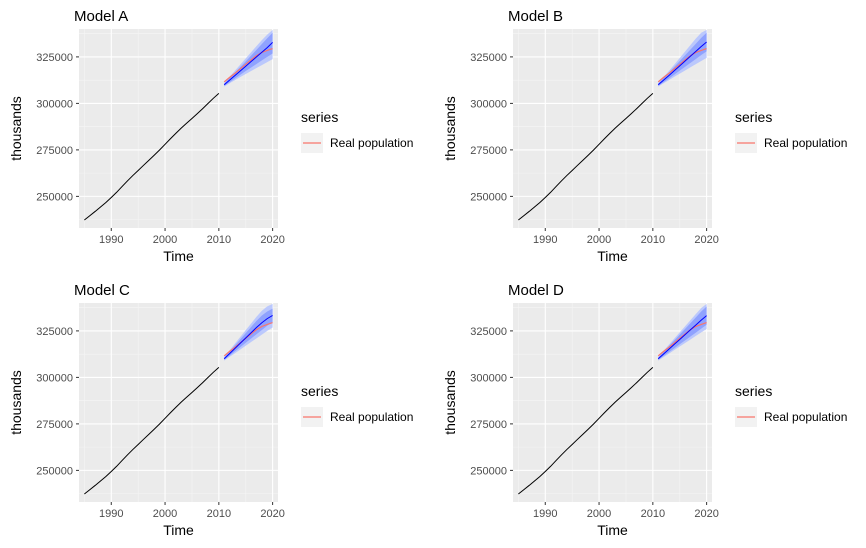  Describe the element at coordinates (535, 16) in the screenshot. I see `chart-title: Model B` at that location.